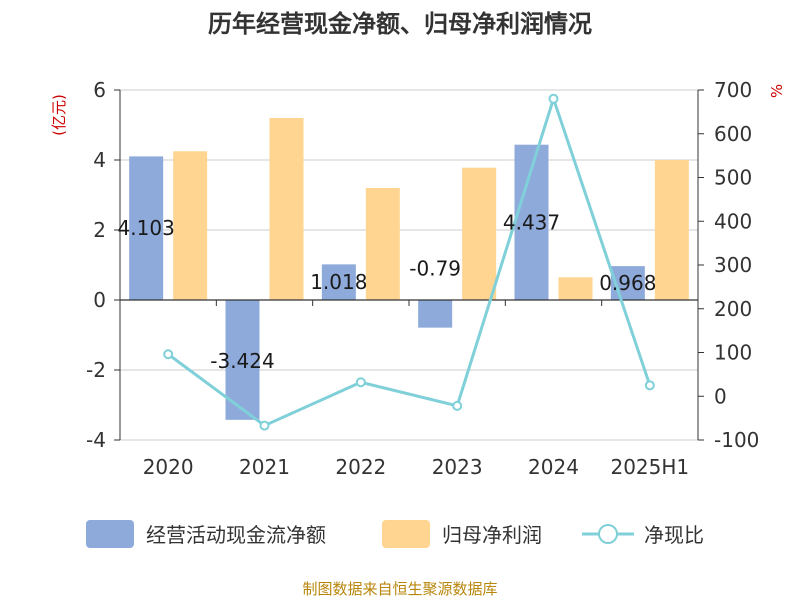 This screenshot has width=800, height=600. I want to click on chart-title: 历年经营现金净额、归母净利润情况, so click(400, 24).